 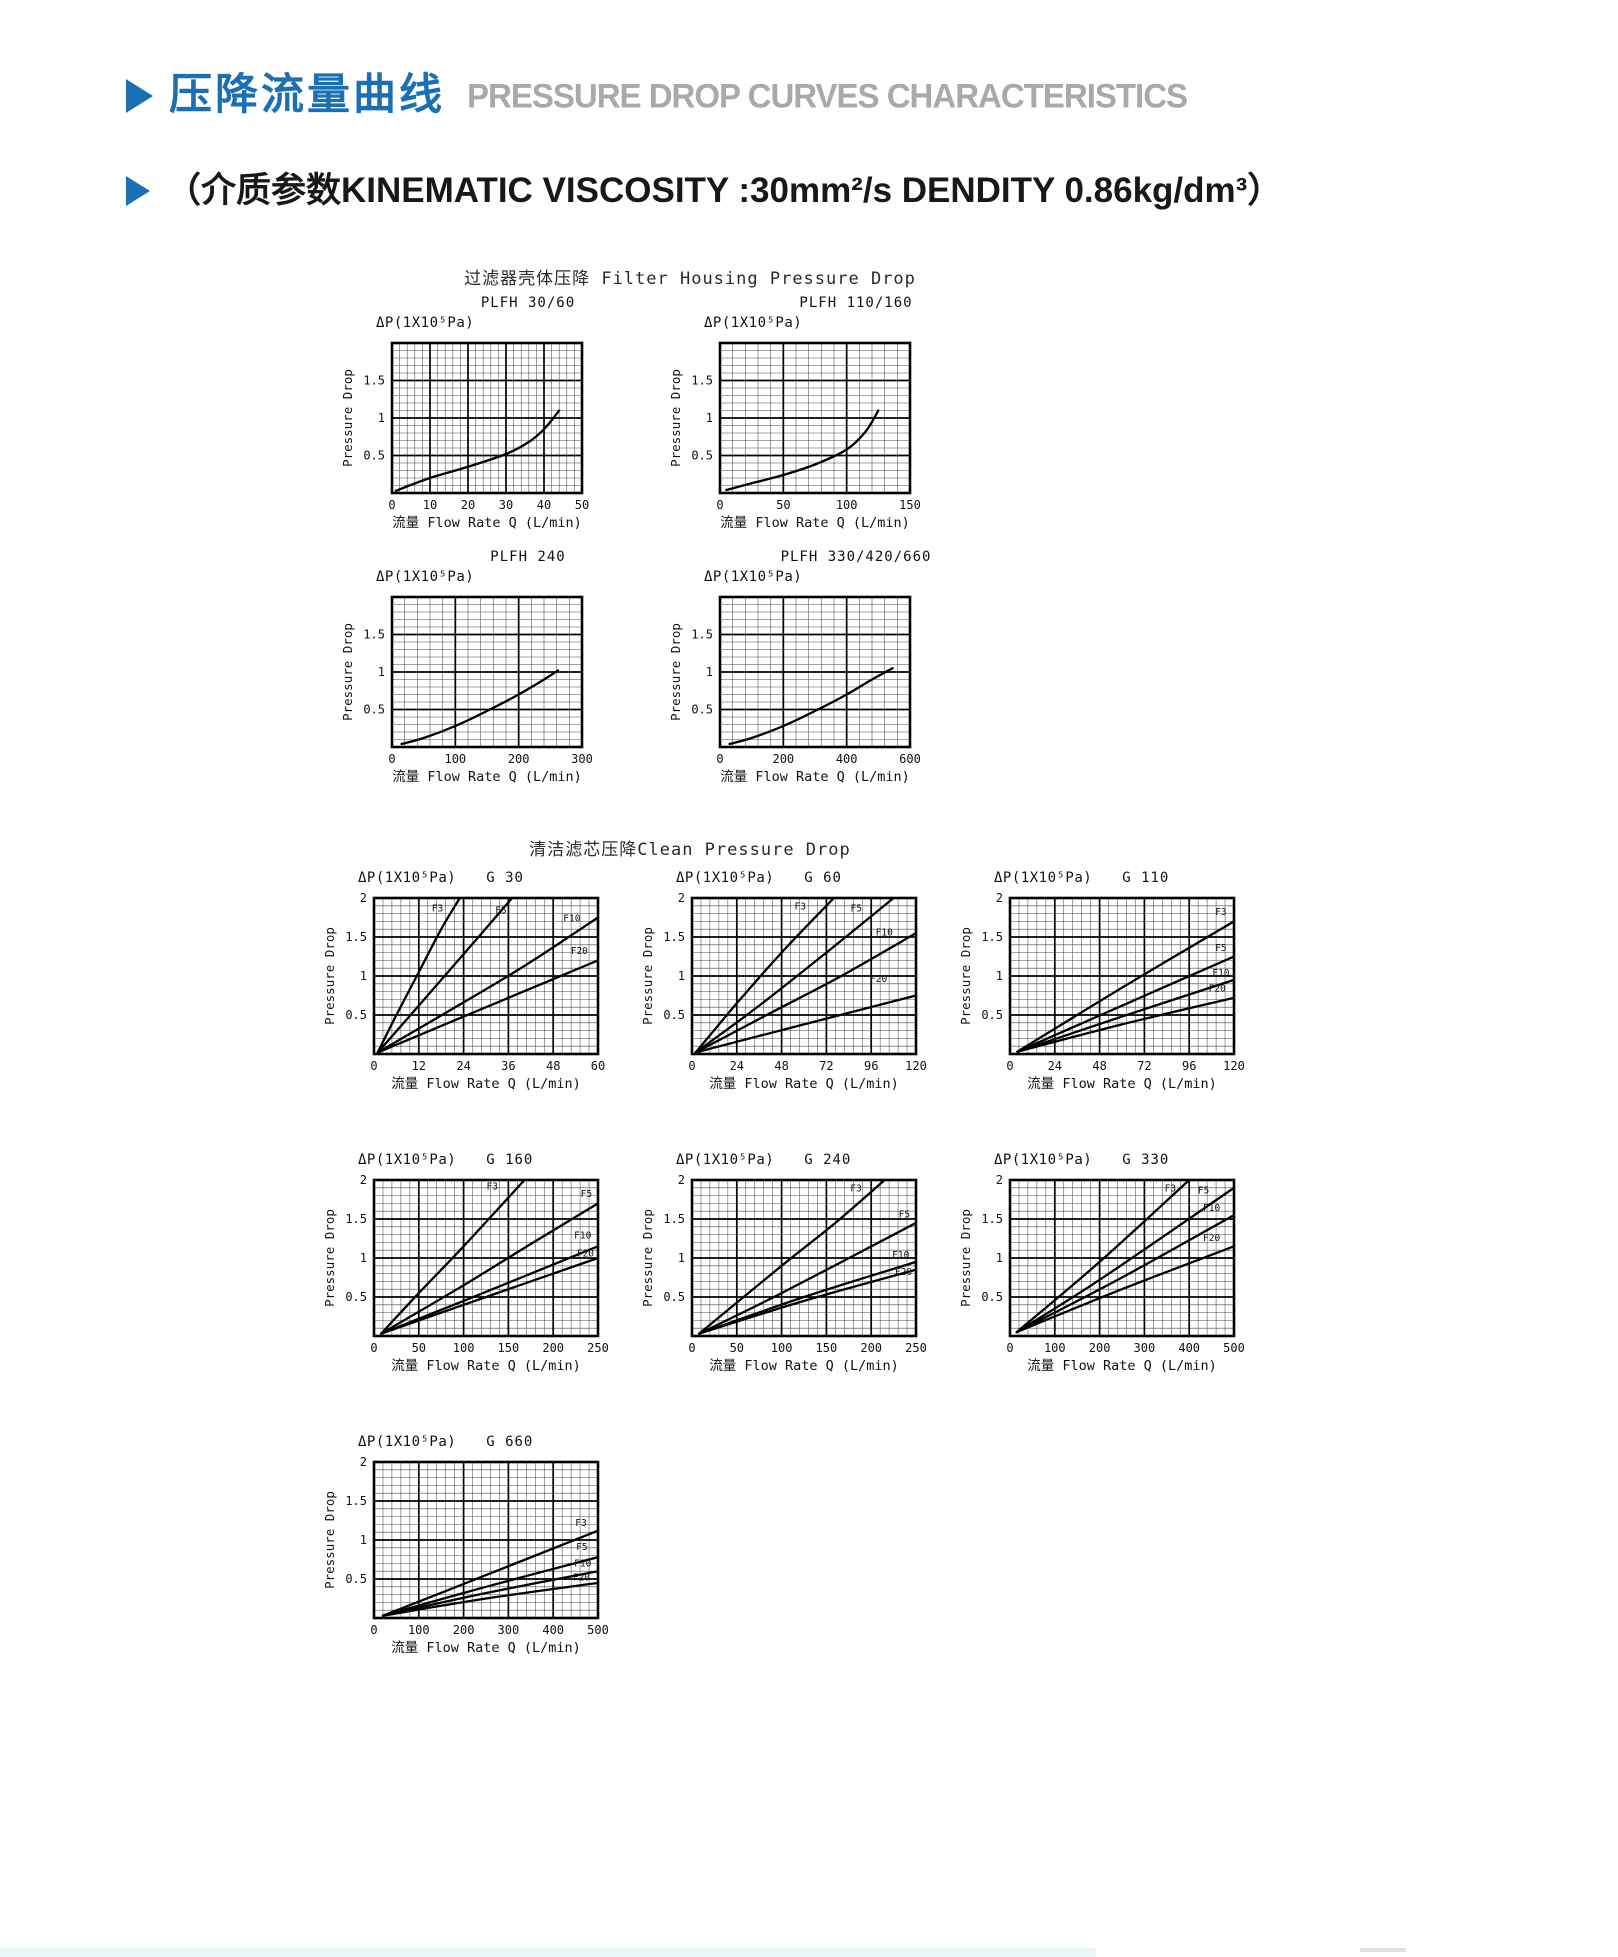 I want to click on x-tick-label: 300, so click(x=1145, y=1348).